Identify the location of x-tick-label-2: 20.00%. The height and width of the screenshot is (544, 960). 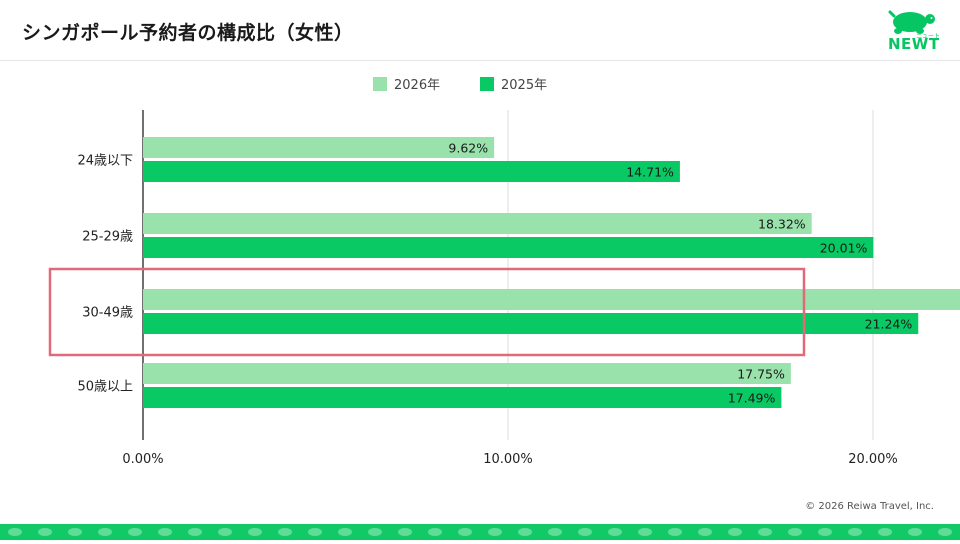
(873, 459).